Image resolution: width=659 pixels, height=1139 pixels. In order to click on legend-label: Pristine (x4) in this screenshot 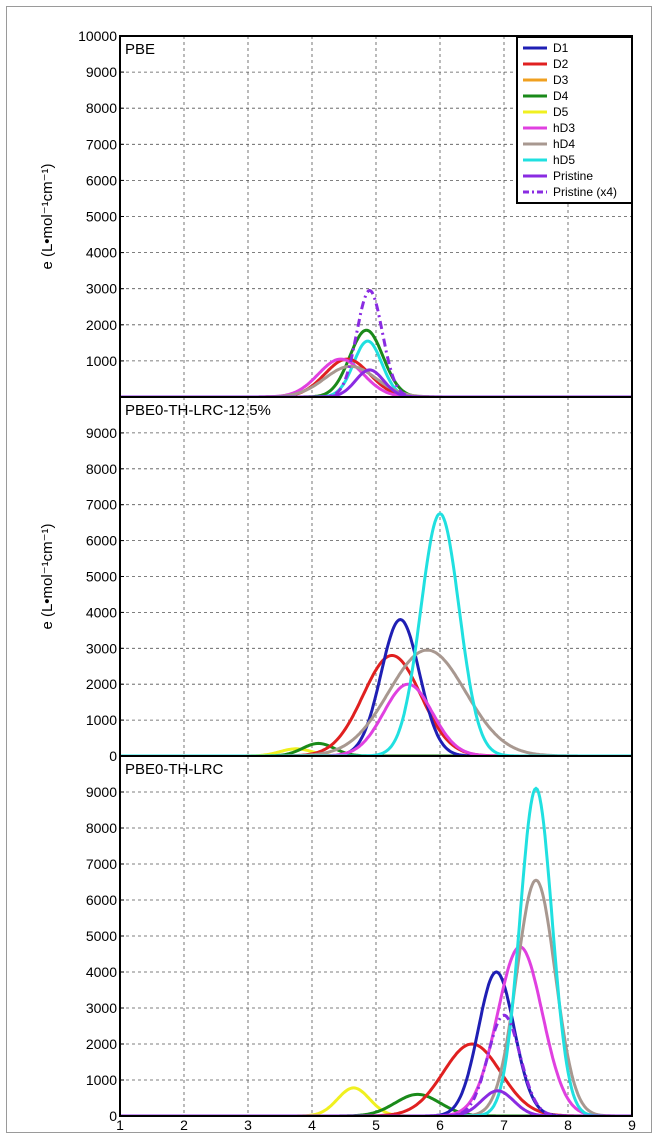, I will do `click(585, 192)`.